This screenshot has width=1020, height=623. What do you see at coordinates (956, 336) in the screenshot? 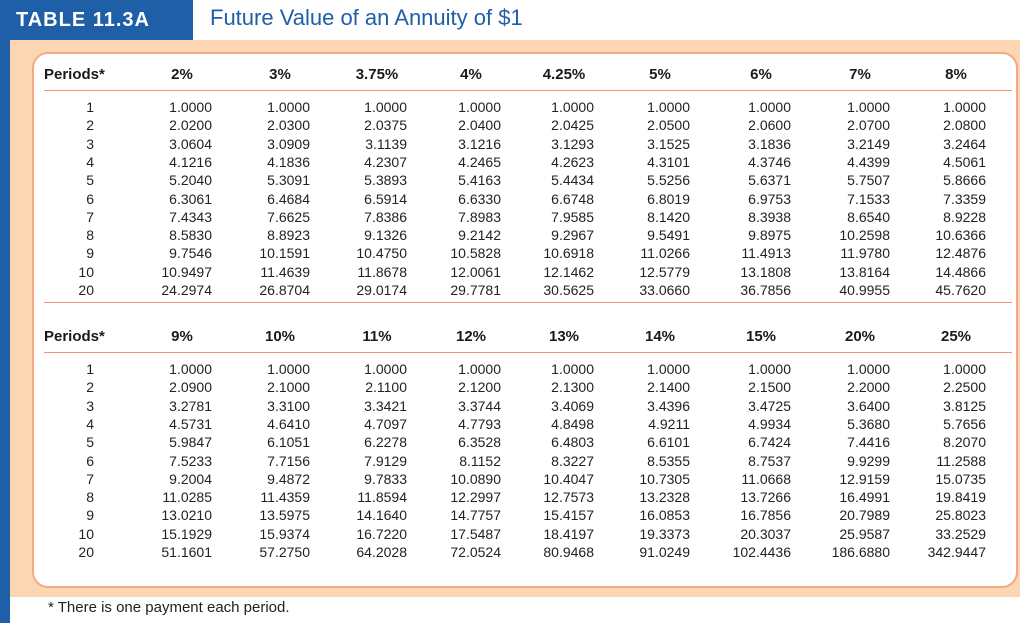
I see `rate-header: 25%` at bounding box center [956, 336].